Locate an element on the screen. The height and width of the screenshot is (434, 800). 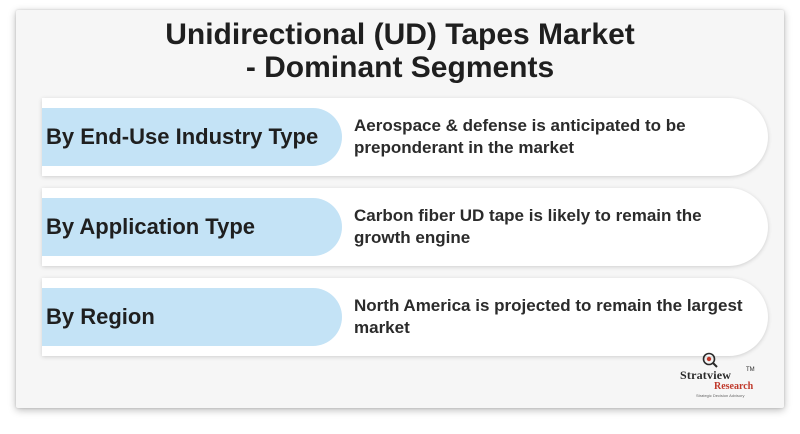
segment-label: By End-Use Industry Type is located at coordinates (192, 137).